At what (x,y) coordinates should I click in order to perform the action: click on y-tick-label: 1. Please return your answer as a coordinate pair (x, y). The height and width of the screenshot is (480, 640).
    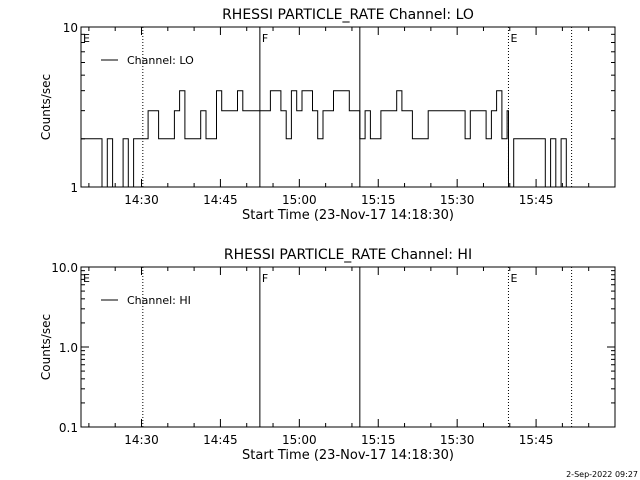
    Looking at the image, I should click on (74, 188).